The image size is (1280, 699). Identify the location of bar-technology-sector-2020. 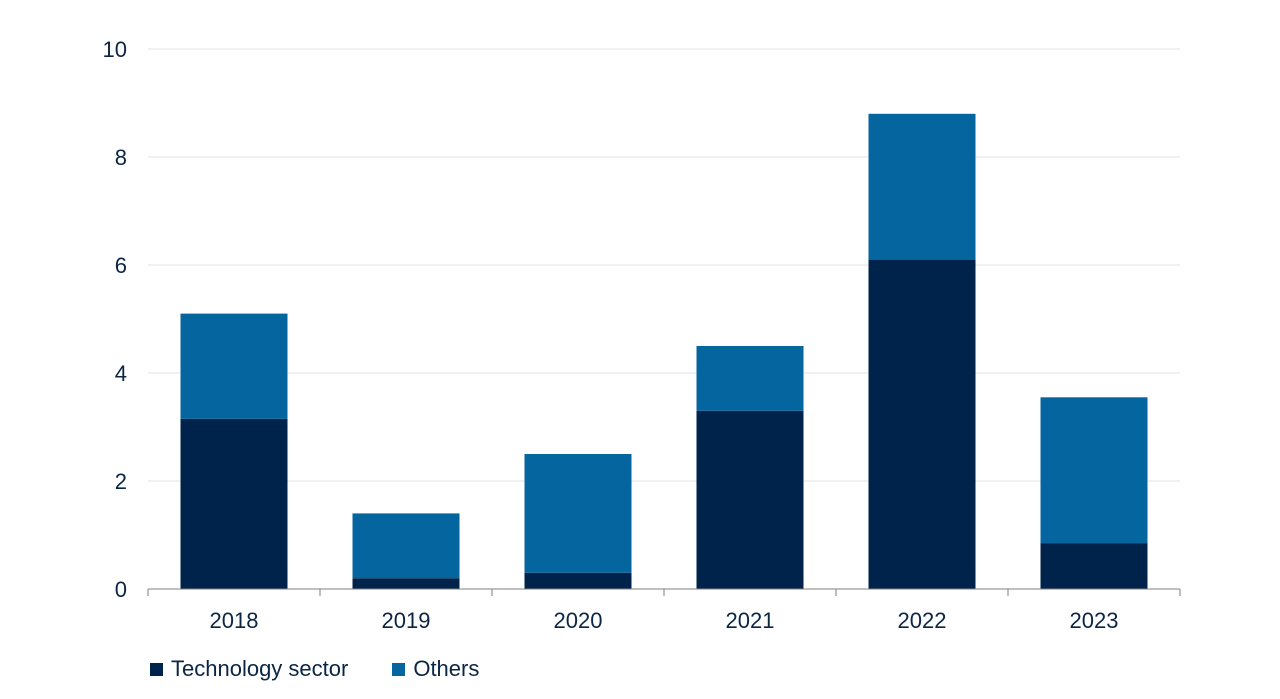
(578, 580).